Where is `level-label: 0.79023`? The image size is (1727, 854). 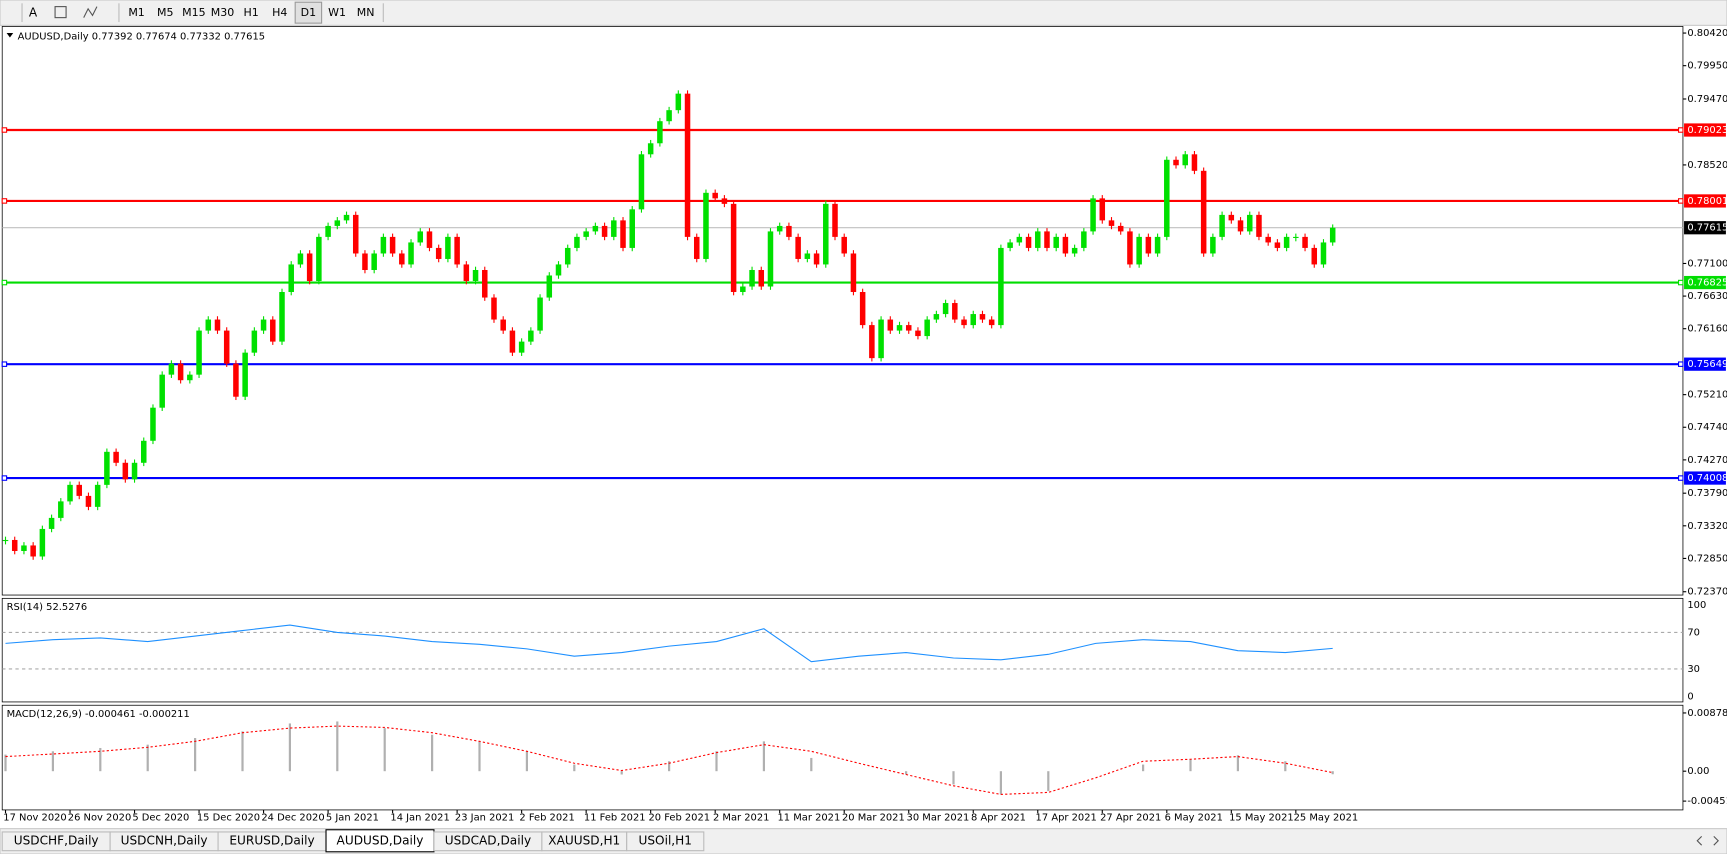 level-label: 0.79023 is located at coordinates (1707, 130).